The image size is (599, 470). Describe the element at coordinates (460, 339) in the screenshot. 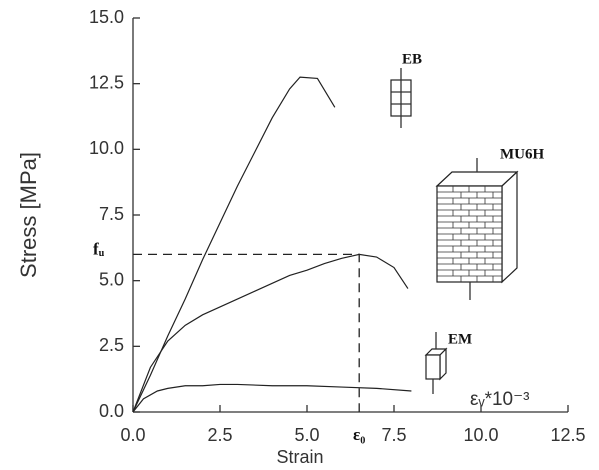

I see `curve-label: EM` at that location.